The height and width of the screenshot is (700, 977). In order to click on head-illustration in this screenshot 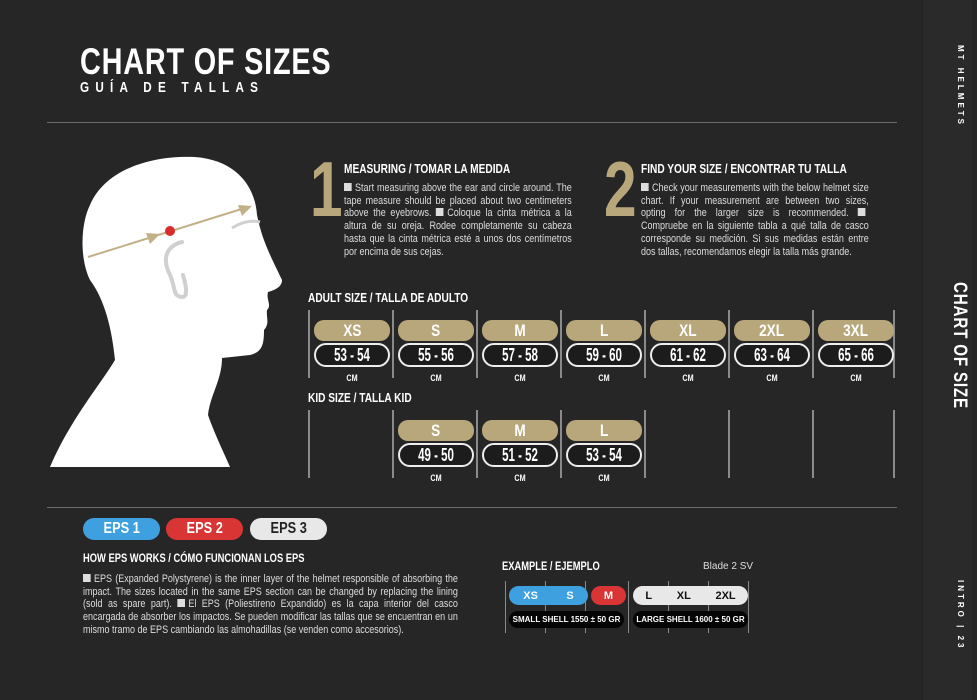, I will do `click(166, 311)`.